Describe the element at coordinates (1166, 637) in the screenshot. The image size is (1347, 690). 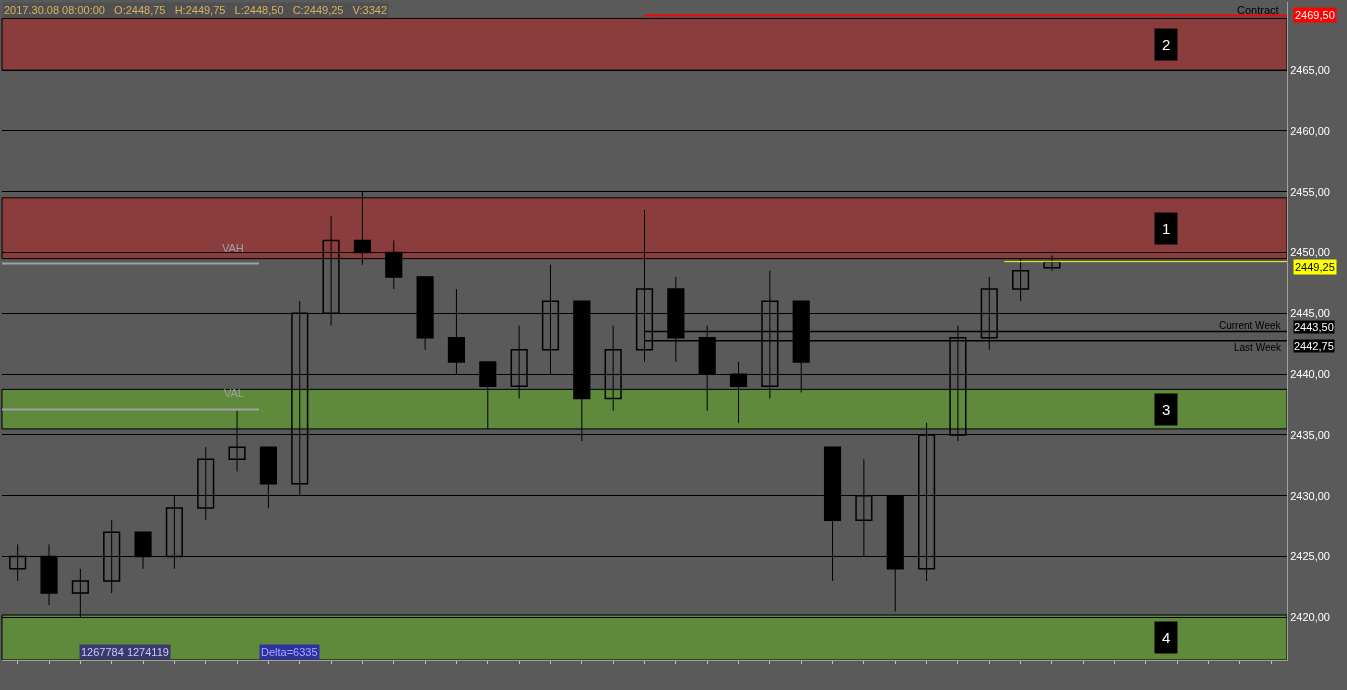
I see `band-label: 4` at that location.